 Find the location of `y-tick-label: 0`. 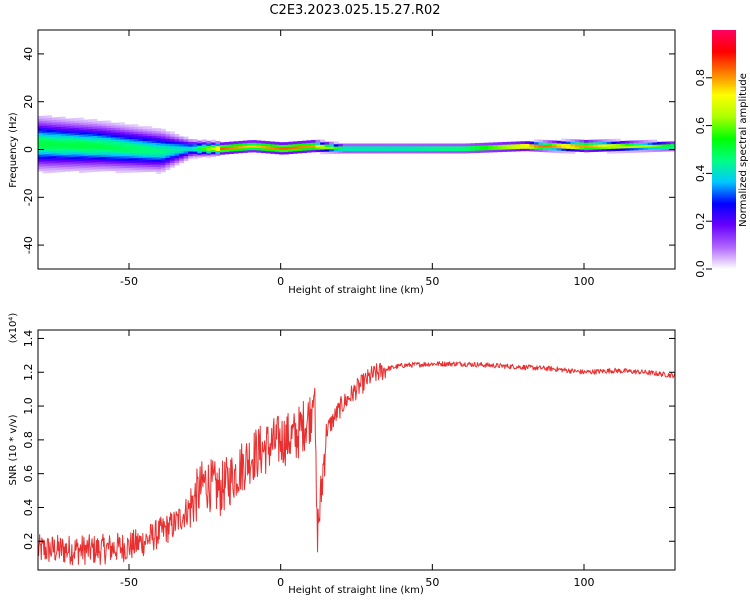

y-tick-label: 0 is located at coordinates (28, 149).